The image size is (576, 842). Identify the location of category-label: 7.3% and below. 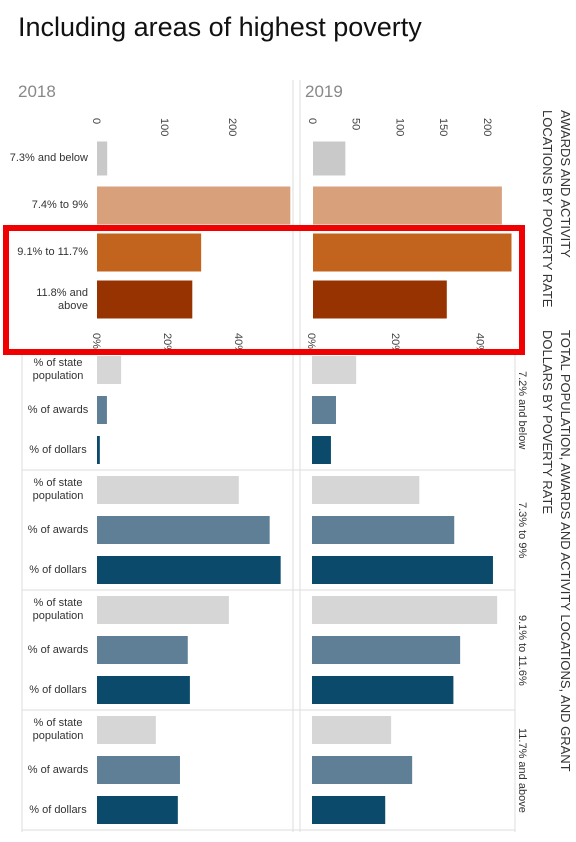
(48, 158).